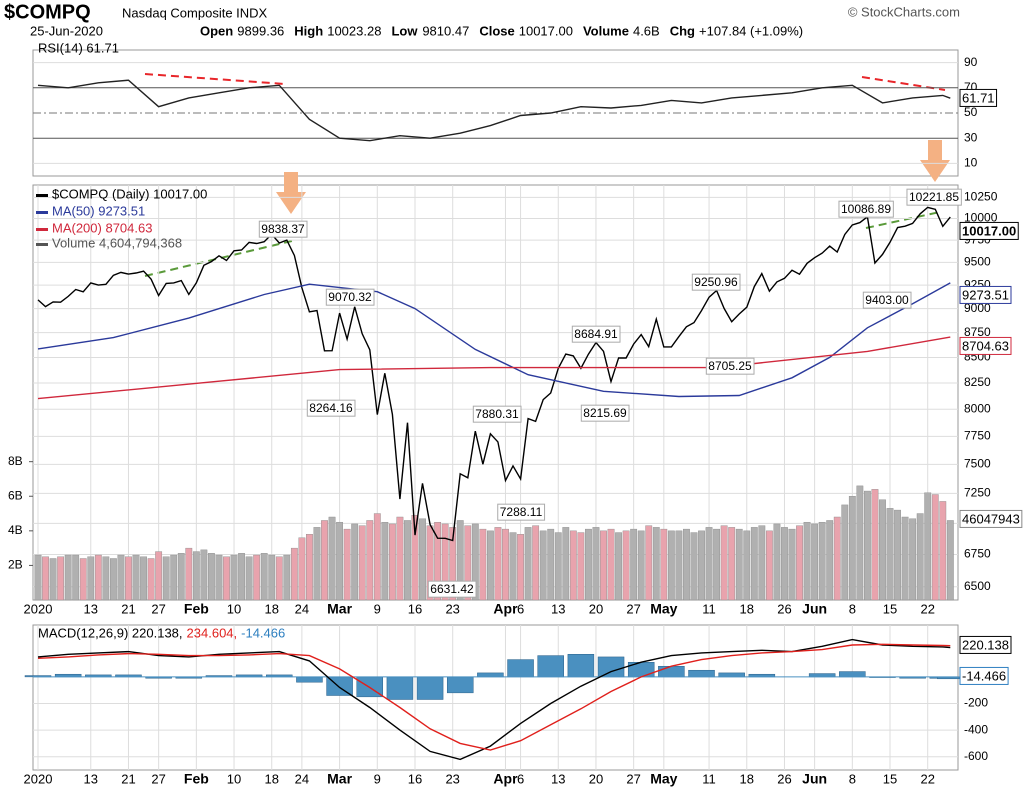 The width and height of the screenshot is (1034, 793). I want to click on stat-label: Chg, so click(682, 30).